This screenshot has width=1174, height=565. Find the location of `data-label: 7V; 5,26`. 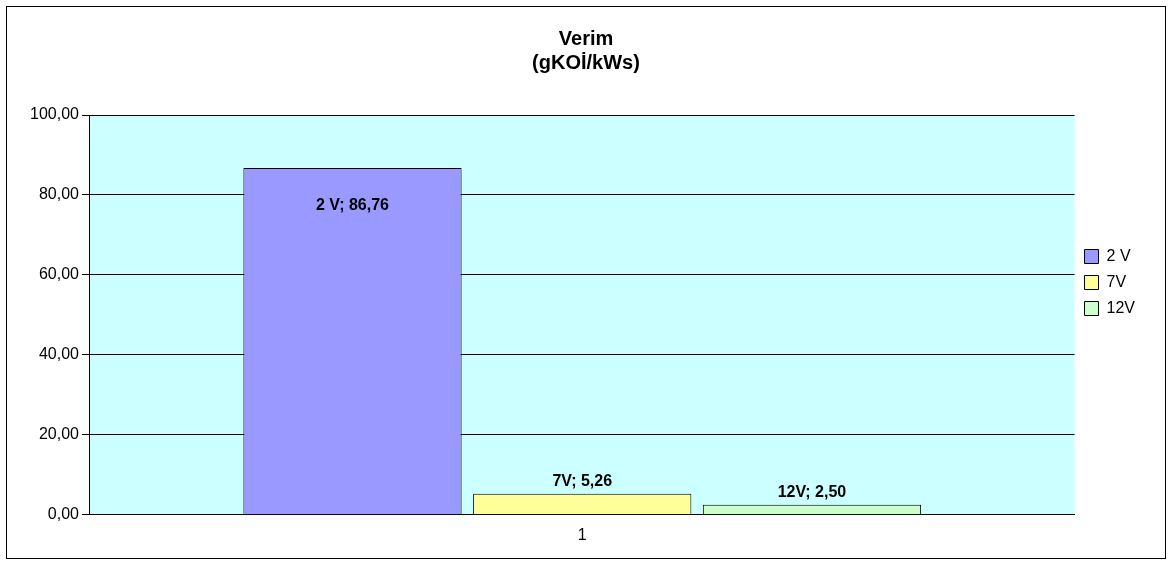

data-label: 7V; 5,26 is located at coordinates (582, 481).